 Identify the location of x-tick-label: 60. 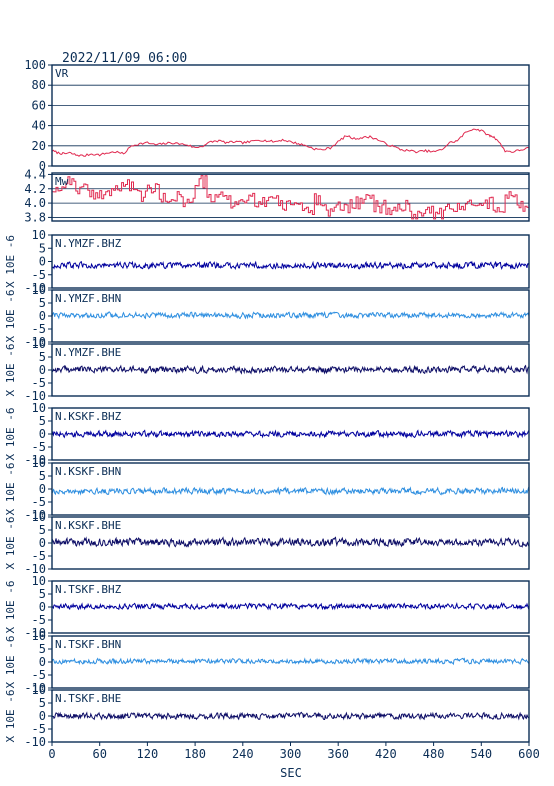
(99, 754).